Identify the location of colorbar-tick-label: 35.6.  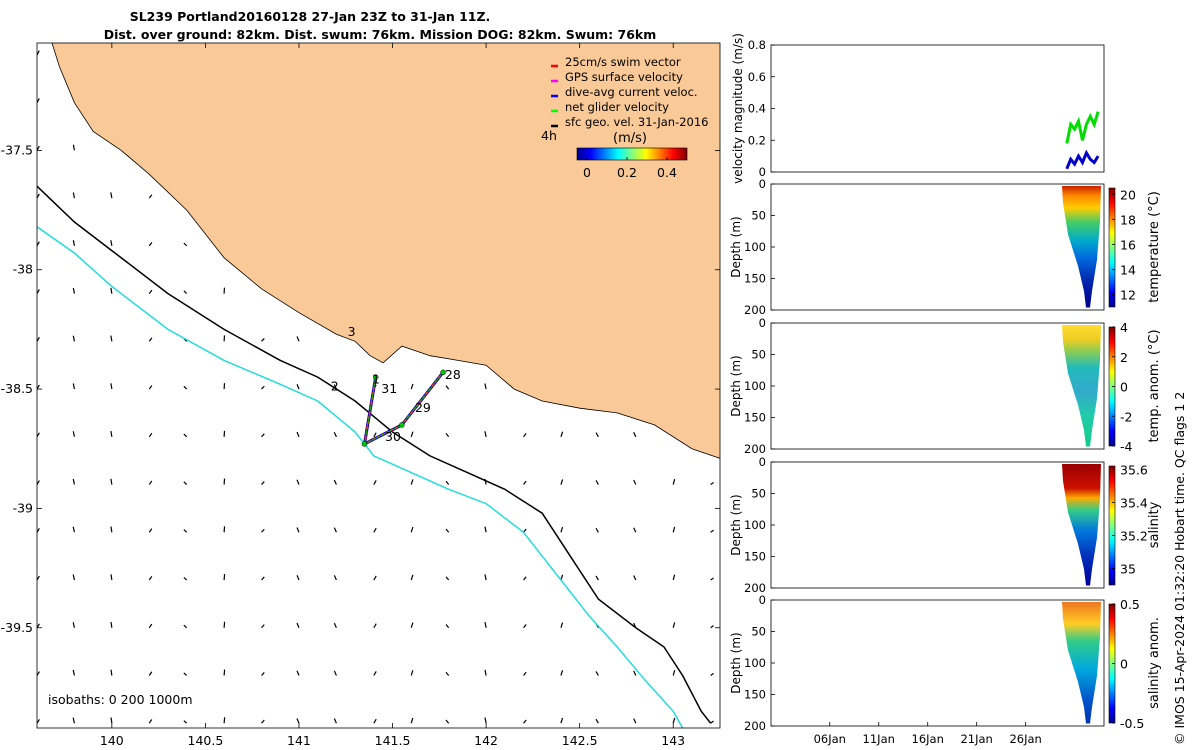
(1134, 469).